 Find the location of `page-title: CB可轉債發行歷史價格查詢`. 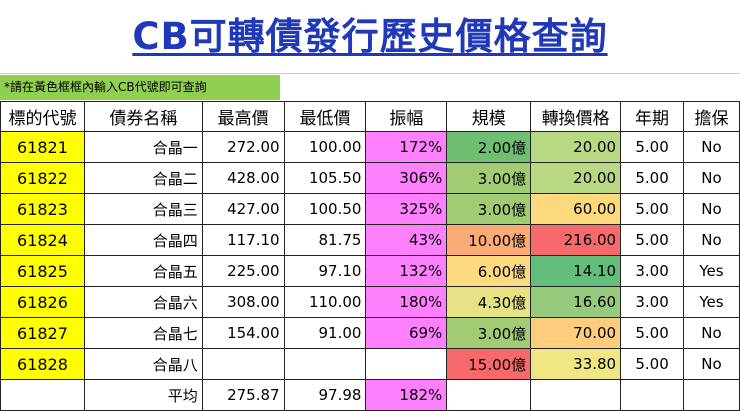

page-title: CB可轉債發行歷史價格查詢 is located at coordinates (370, 36).